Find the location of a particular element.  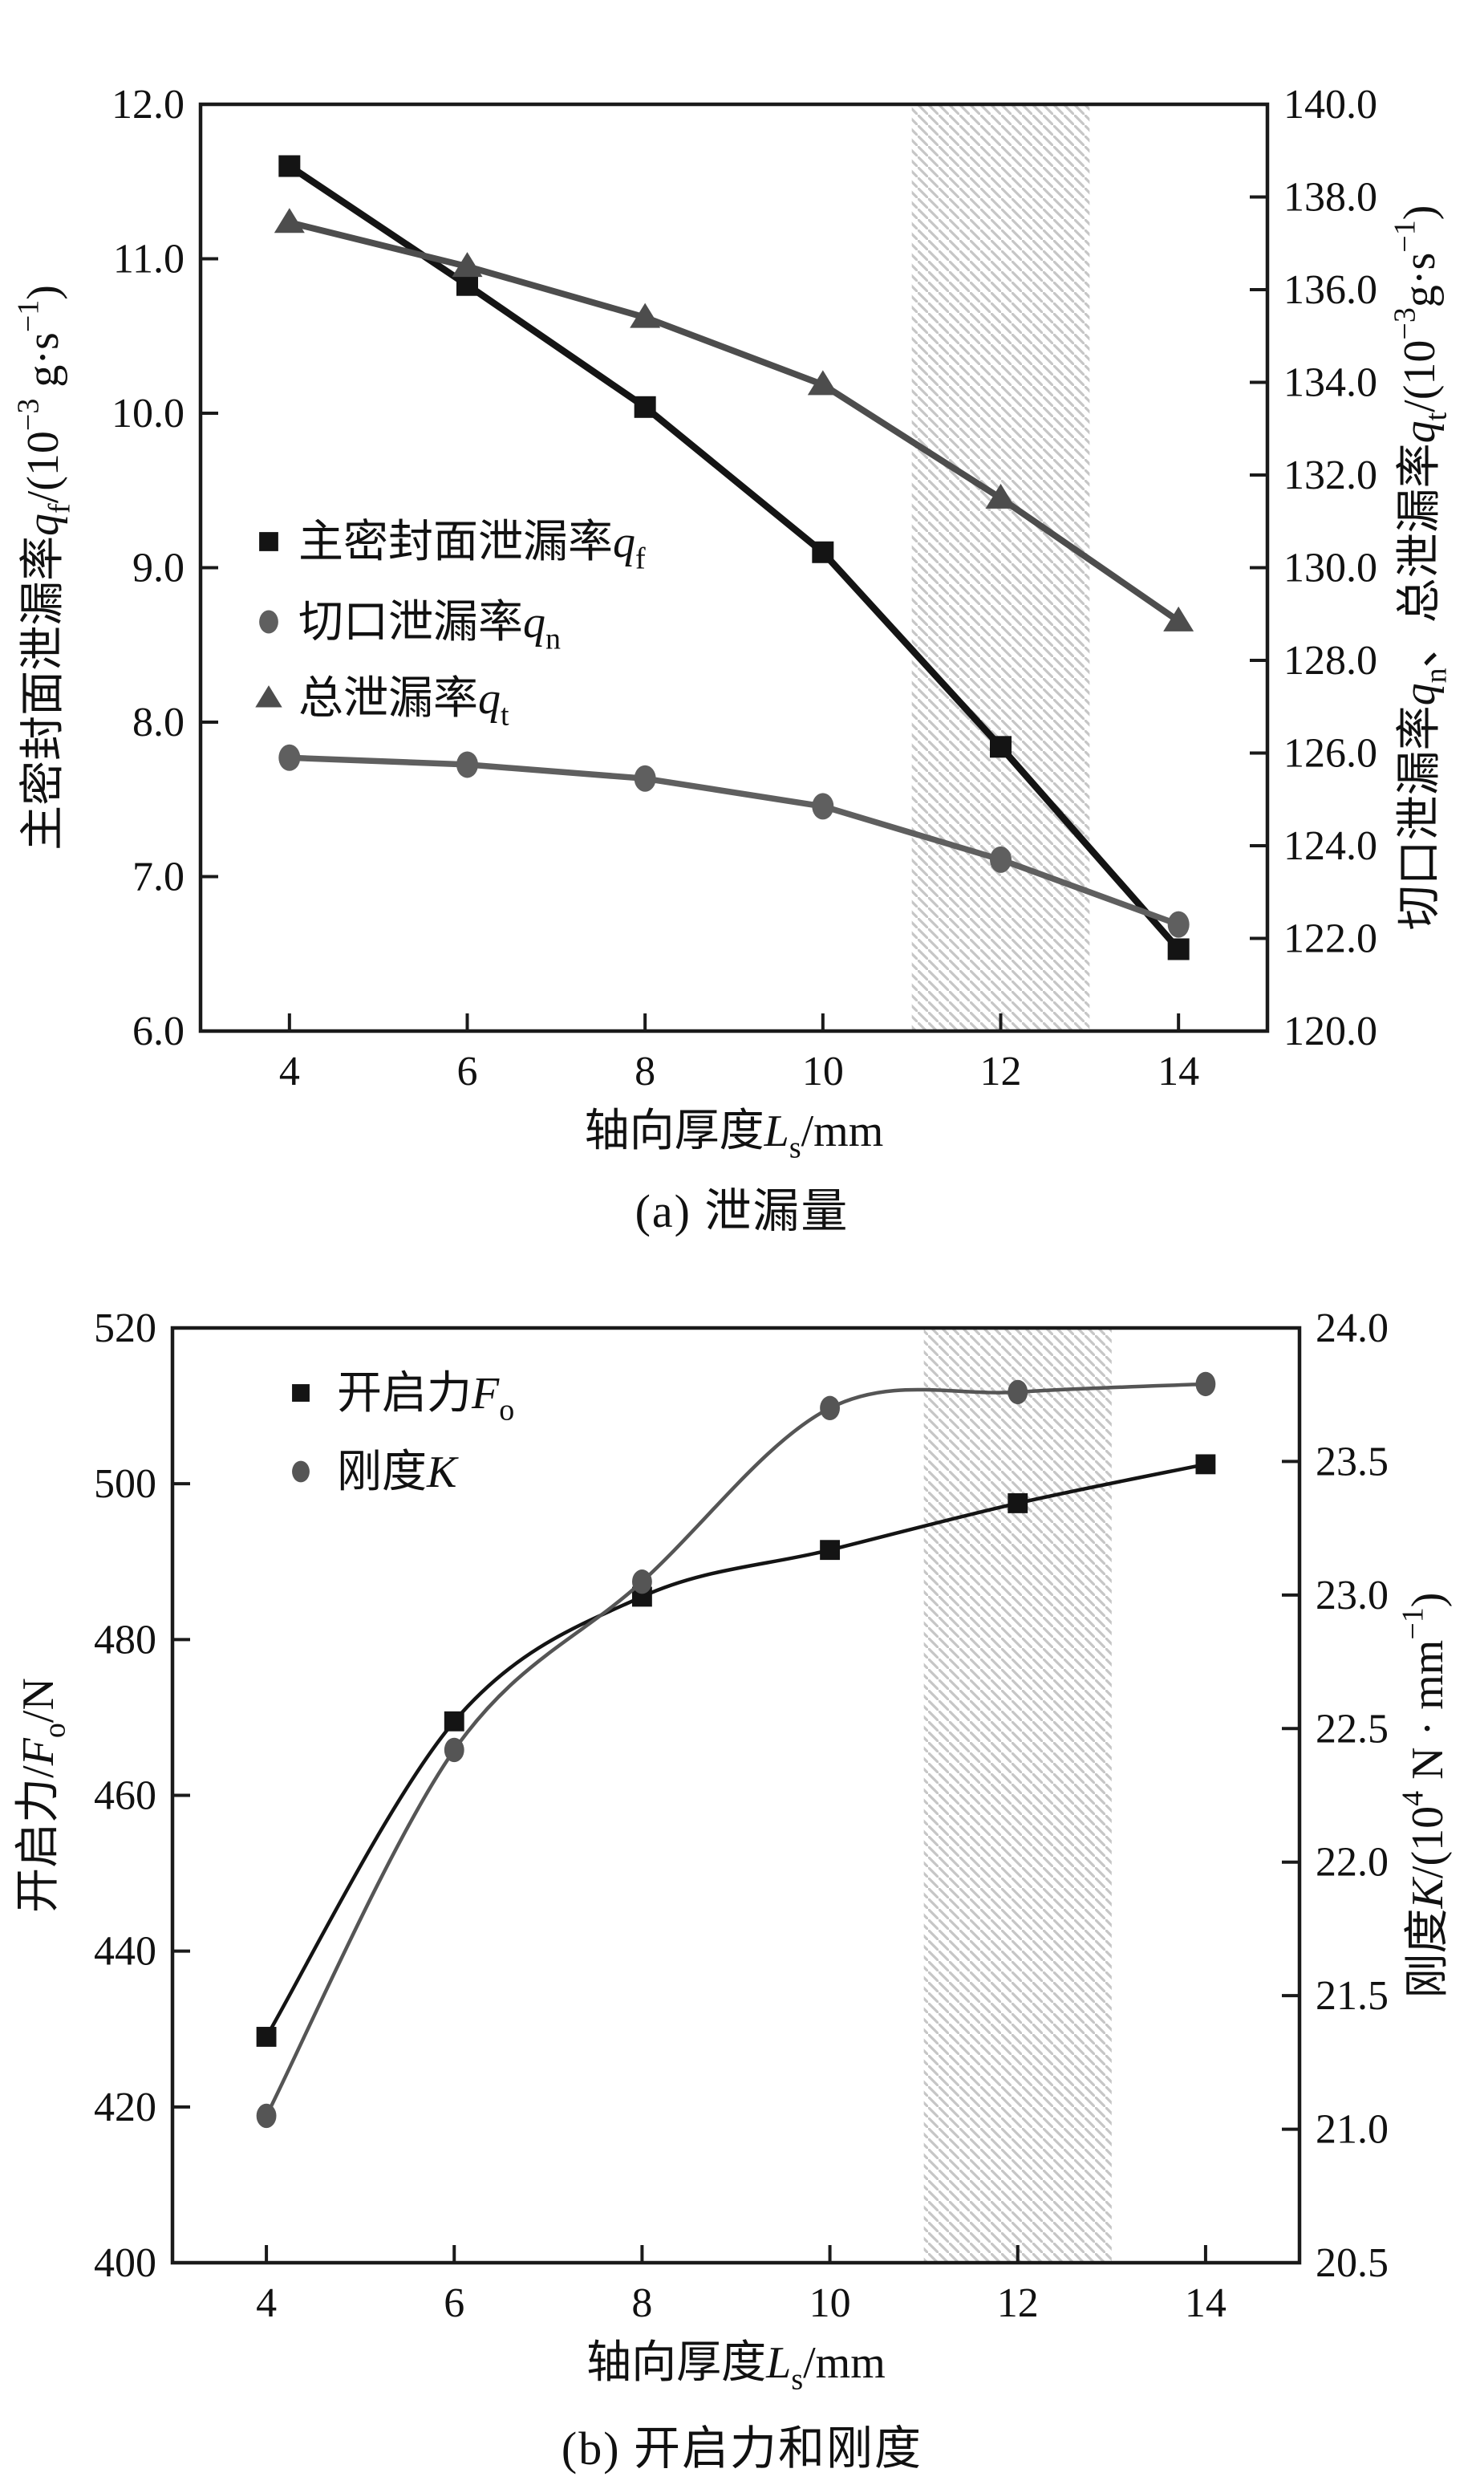

y-right-tick-label: 126.0 is located at coordinates (1330, 754).